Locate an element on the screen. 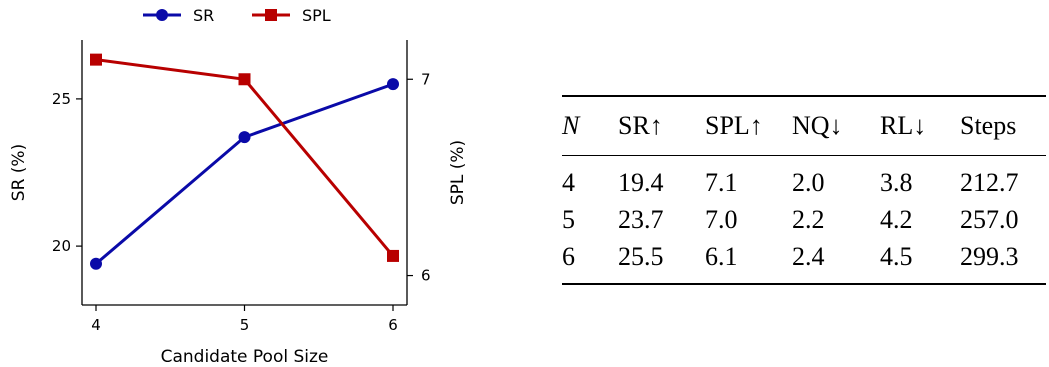 This screenshot has width=1049, height=367. table-cell: 257.0 is located at coordinates (989, 219).